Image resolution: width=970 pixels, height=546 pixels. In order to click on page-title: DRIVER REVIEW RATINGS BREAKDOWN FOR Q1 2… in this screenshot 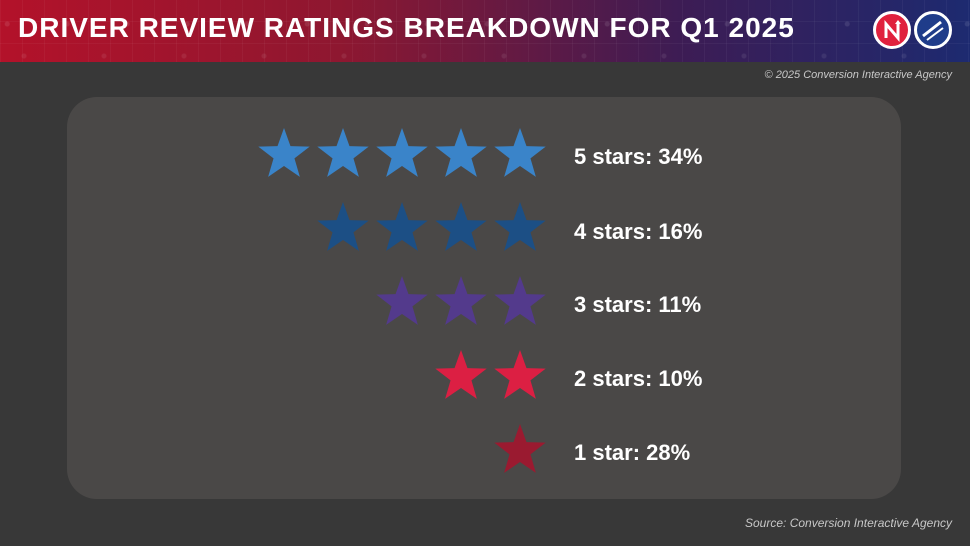, I will do `click(406, 27)`.